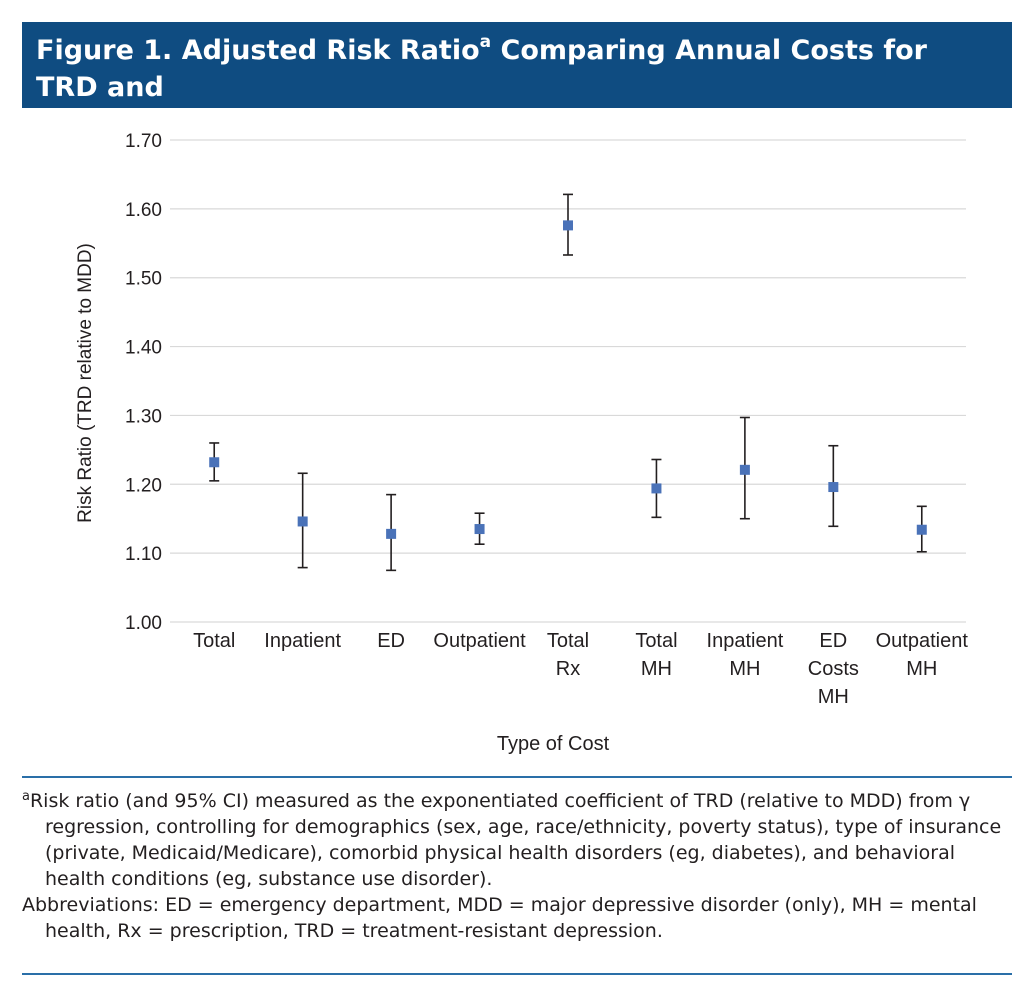 Image resolution: width=1024 pixels, height=988 pixels. I want to click on y-tick-label: 1.30, so click(143, 416).